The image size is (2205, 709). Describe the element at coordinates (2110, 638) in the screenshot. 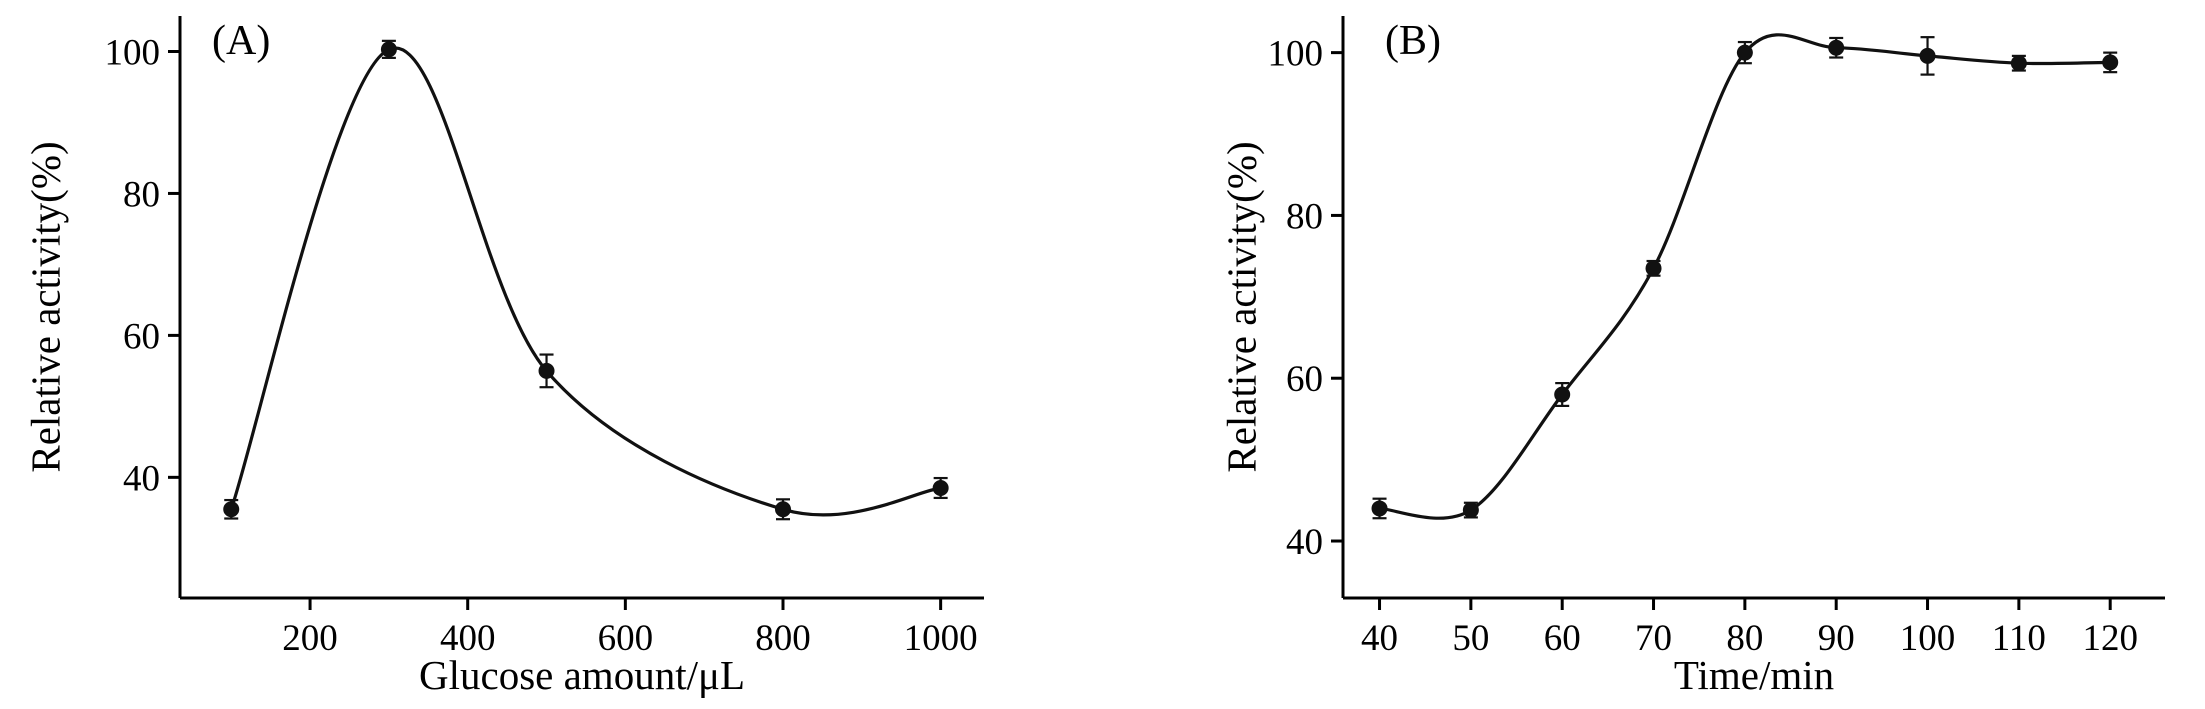

I see `x-tick-label: 120` at that location.